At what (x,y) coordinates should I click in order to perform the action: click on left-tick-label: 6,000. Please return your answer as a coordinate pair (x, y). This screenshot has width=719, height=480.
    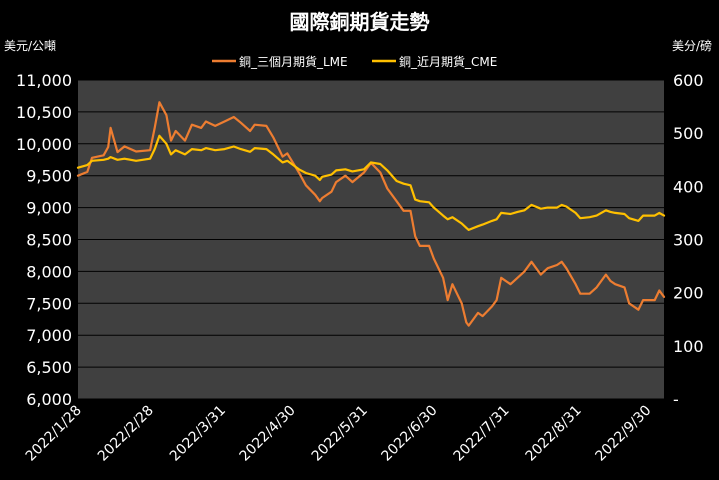
    Looking at the image, I should click on (49, 399).